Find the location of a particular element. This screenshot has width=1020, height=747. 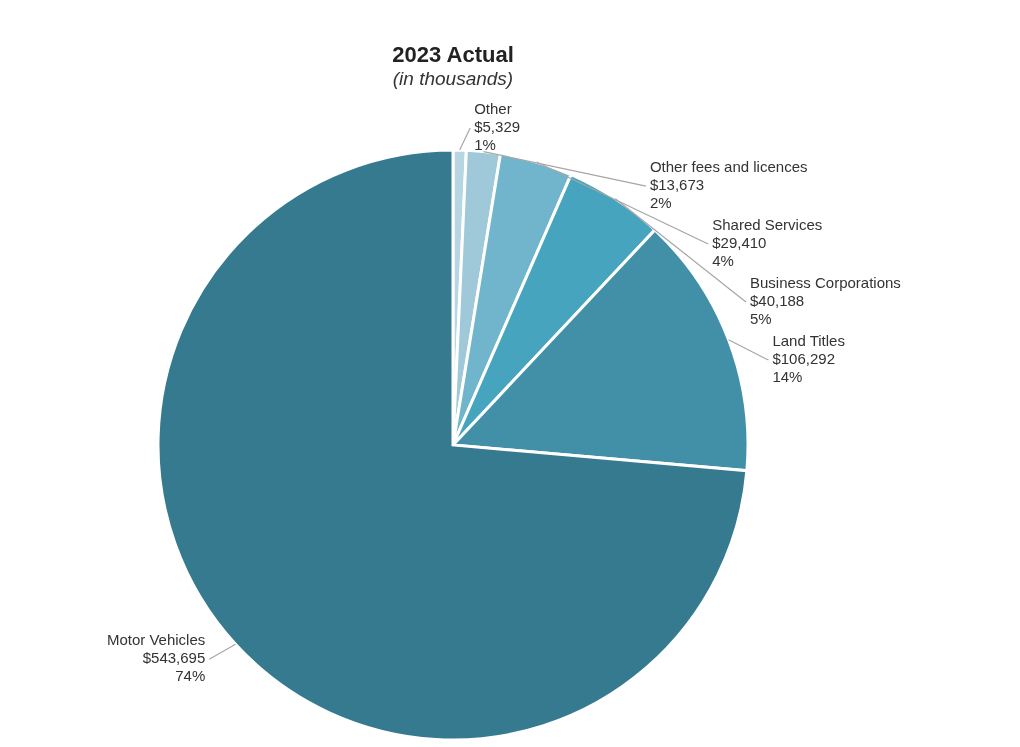

chart-subtitle: (in thousands) is located at coordinates (453, 79).